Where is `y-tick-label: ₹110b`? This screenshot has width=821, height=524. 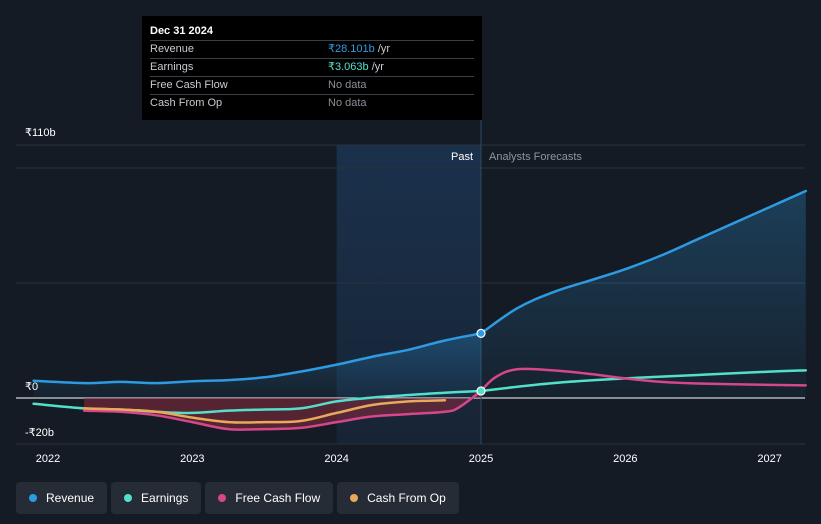
y-tick-label: ₹110b is located at coordinates (40, 133).